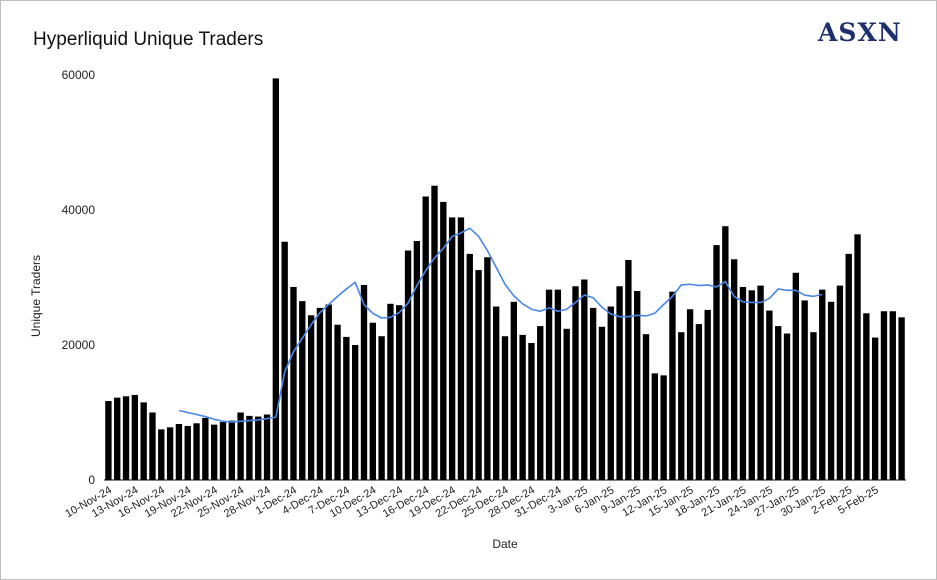 The width and height of the screenshot is (937, 580). What do you see at coordinates (79, 277) in the screenshot?
I see `y-axis: 0 20000 40000 60000` at bounding box center [79, 277].